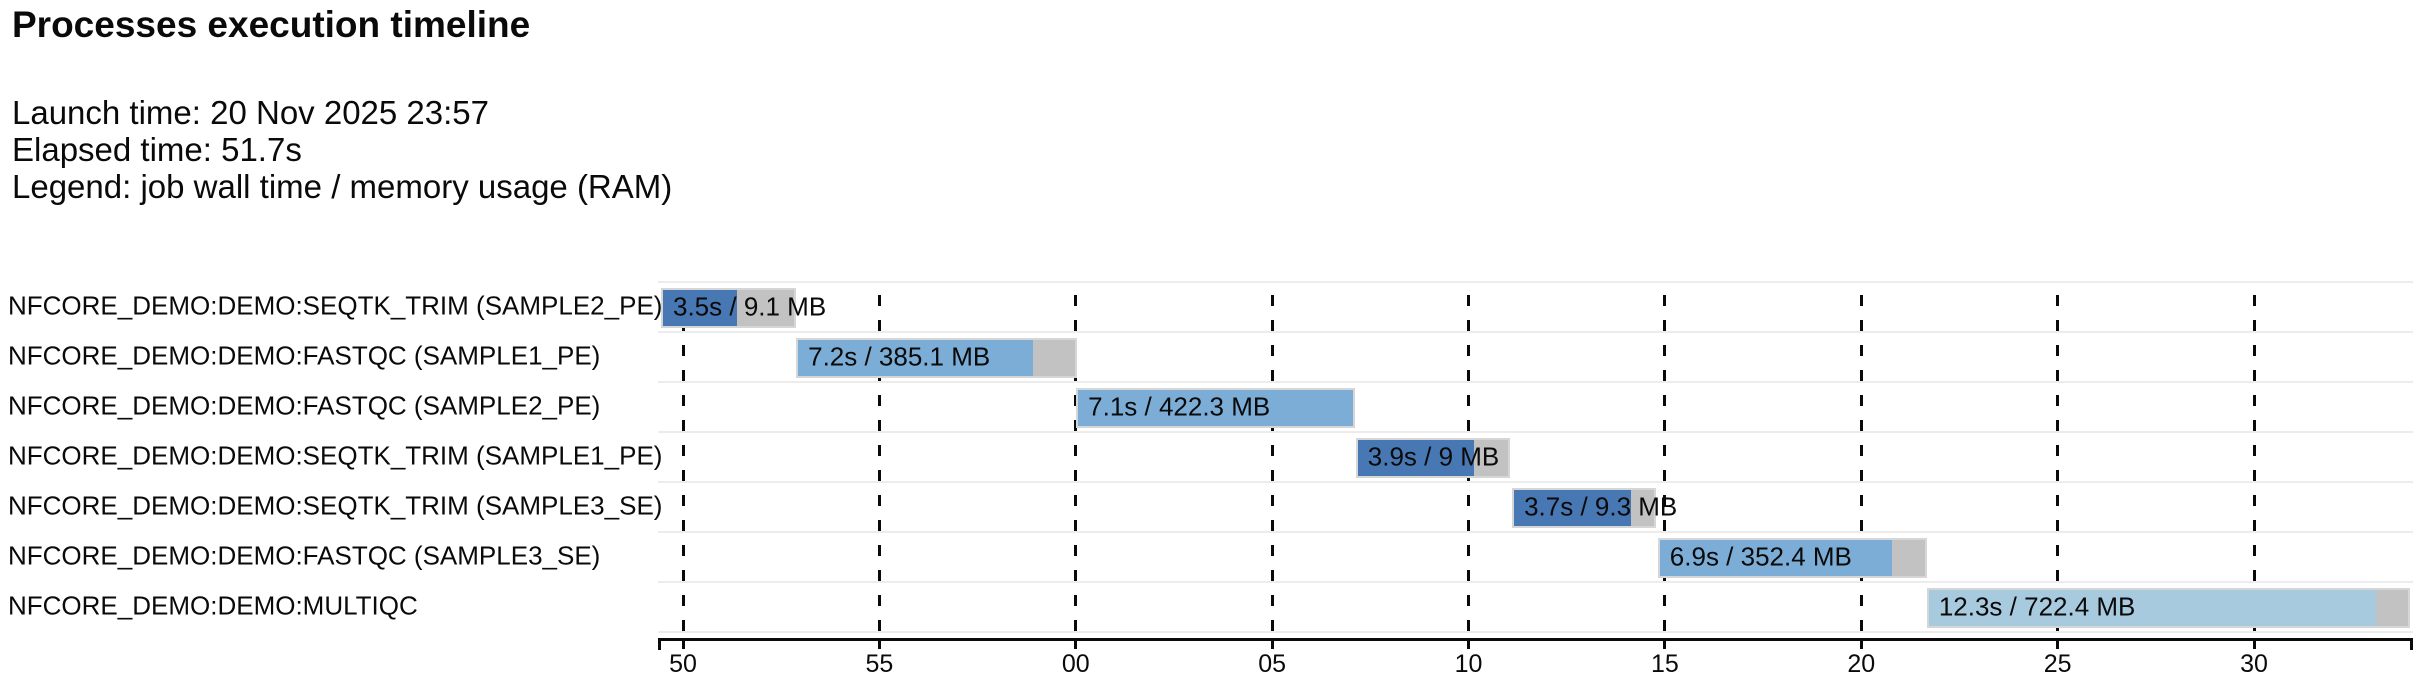  Describe the element at coordinates (304, 355) in the screenshot. I see `process-label: NFCORE_DEMO:DEMO:FASTQC (SAMPLE1_PE)` at that location.